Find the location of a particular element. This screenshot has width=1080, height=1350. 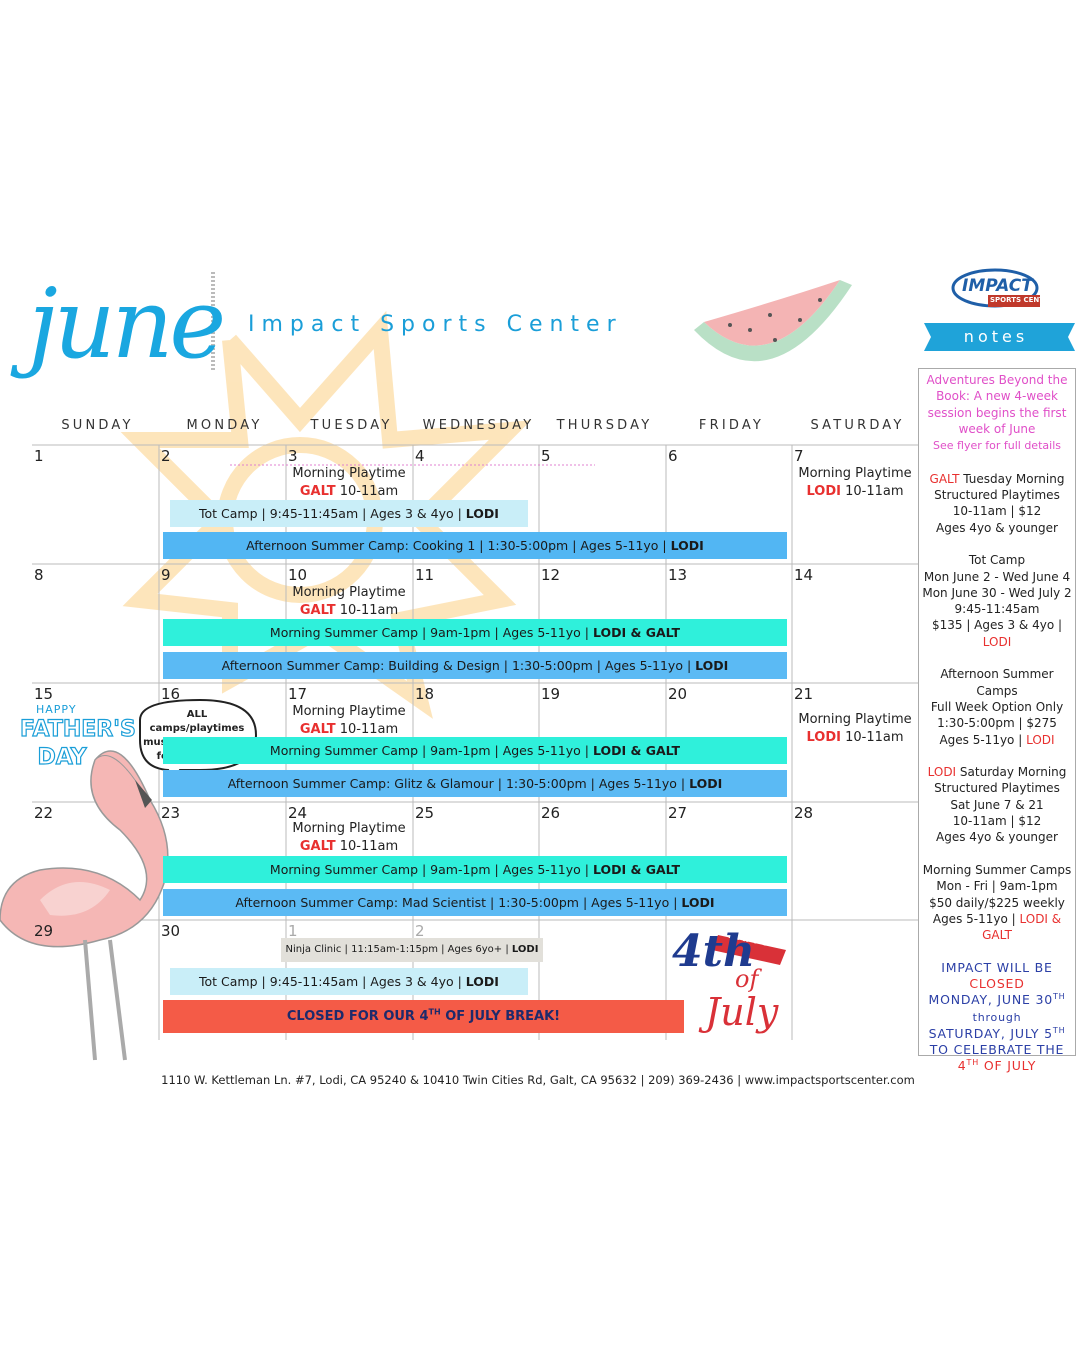

day-number: 6 is located at coordinates (673, 456).